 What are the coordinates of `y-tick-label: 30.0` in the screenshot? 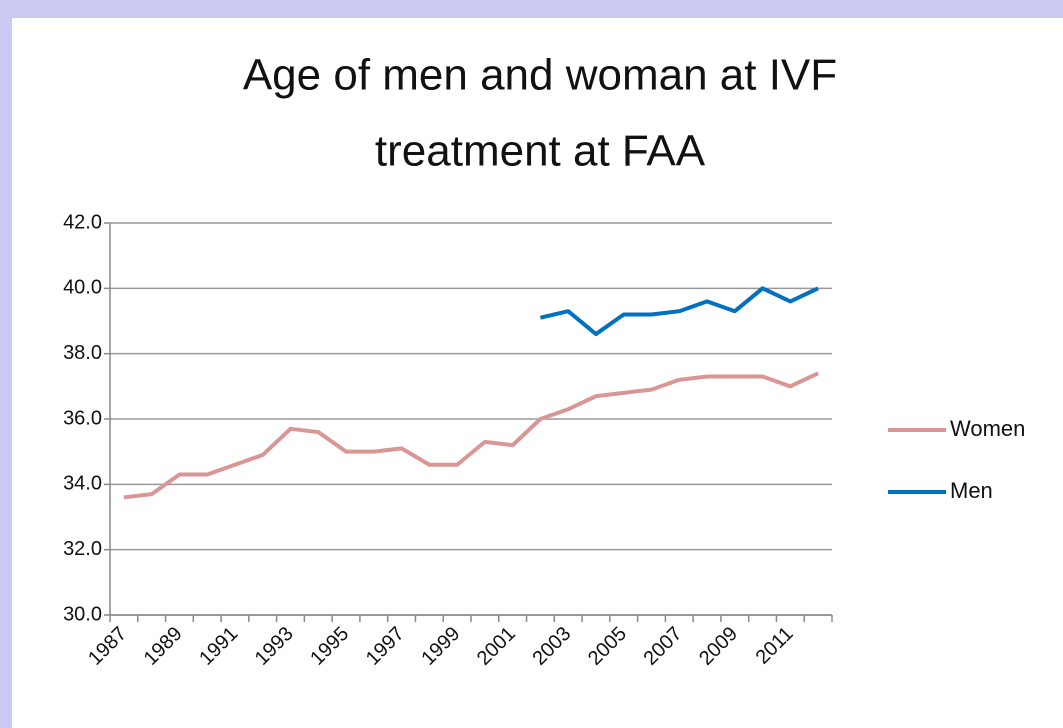 It's located at (82, 614).